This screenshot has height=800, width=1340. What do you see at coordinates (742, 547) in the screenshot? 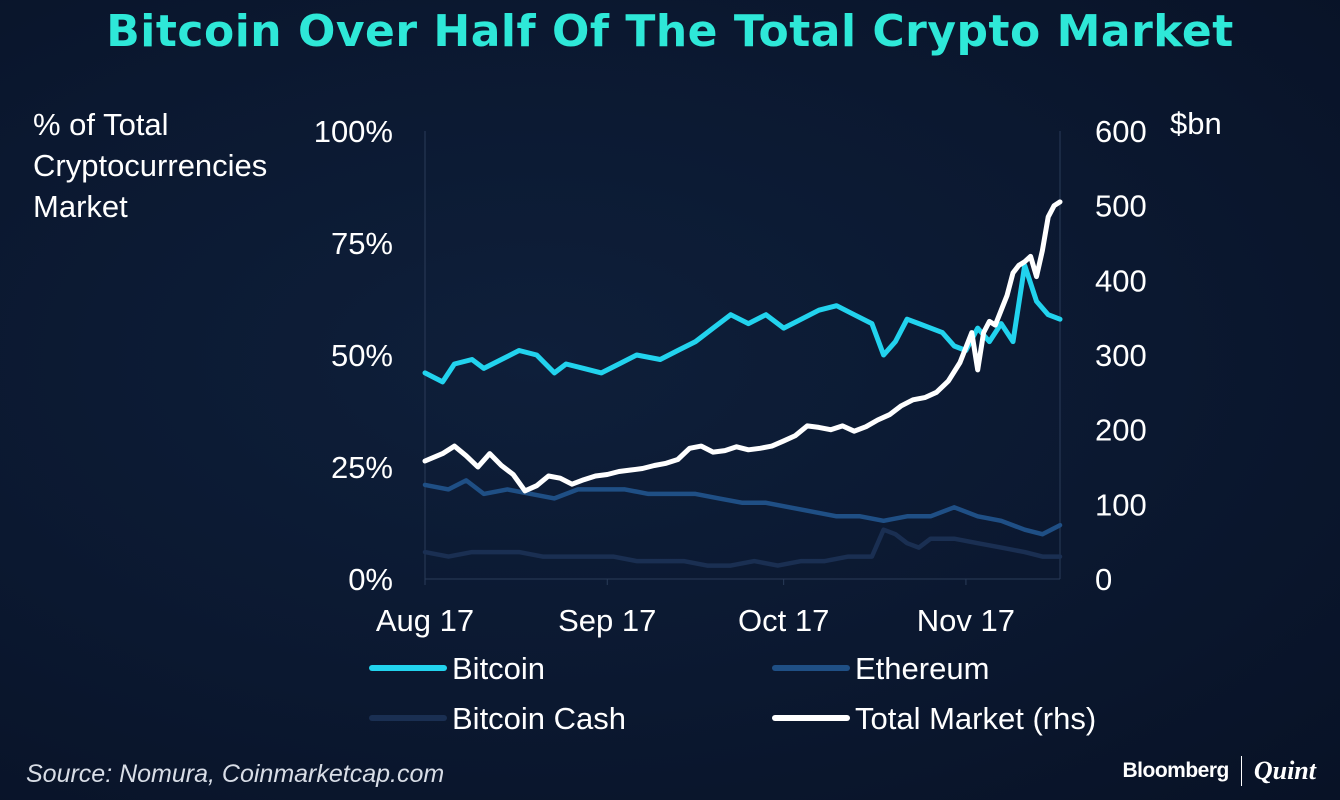
I see `bitcoin-cash-line` at bounding box center [742, 547].